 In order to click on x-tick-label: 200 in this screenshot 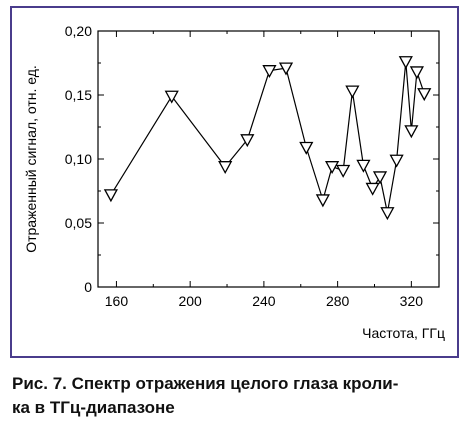, I will do `click(190, 301)`.